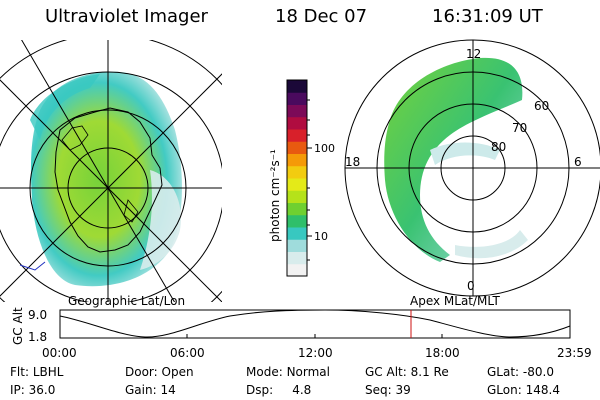 Image resolution: width=600 pixels, height=400 pixels. I want to click on colorbar-unit-label: photon cm⁻²s⁻¹, so click(275, 195).